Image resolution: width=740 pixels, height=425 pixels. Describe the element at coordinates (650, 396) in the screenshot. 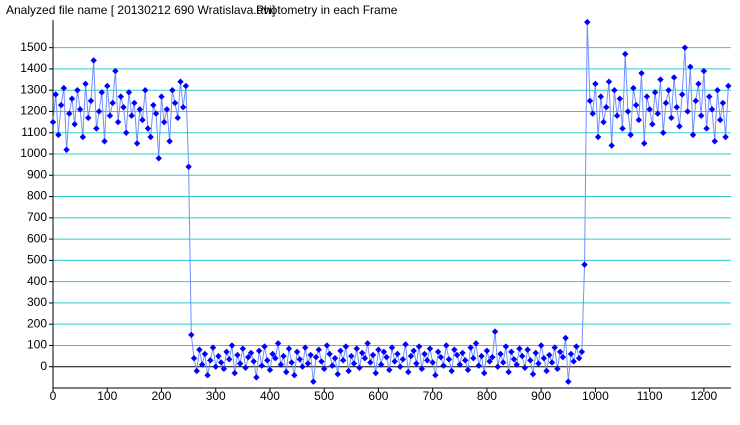

I see `x-tick-label: 1100` at that location.